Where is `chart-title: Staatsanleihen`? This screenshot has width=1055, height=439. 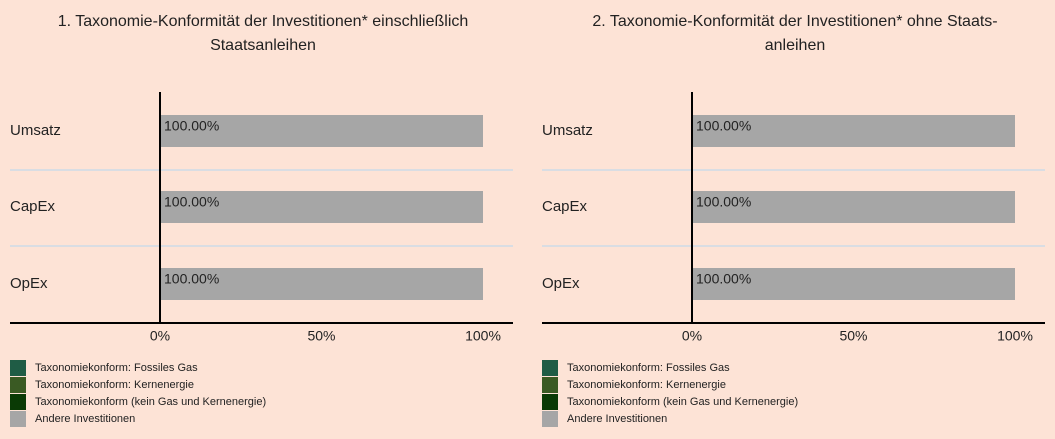
chart-title: Staatsanleihen is located at coordinates (263, 45).